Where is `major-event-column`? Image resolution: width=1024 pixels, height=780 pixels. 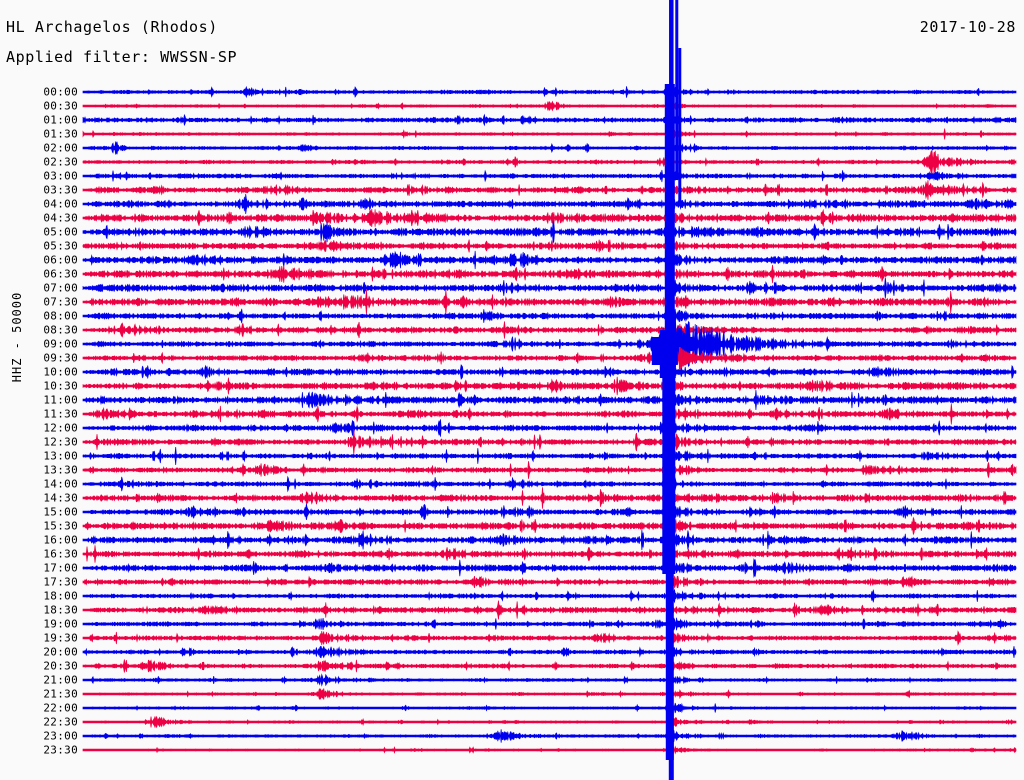 major-event-column is located at coordinates (689, 390).